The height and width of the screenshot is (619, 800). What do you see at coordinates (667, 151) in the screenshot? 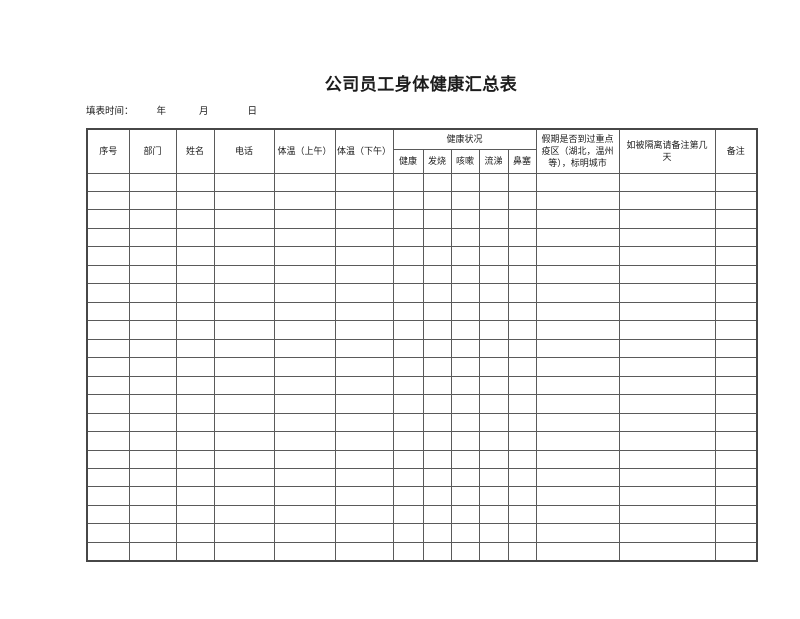
I see `col-header-quarantine-day: 如被隔离请备注第几天` at bounding box center [667, 151].